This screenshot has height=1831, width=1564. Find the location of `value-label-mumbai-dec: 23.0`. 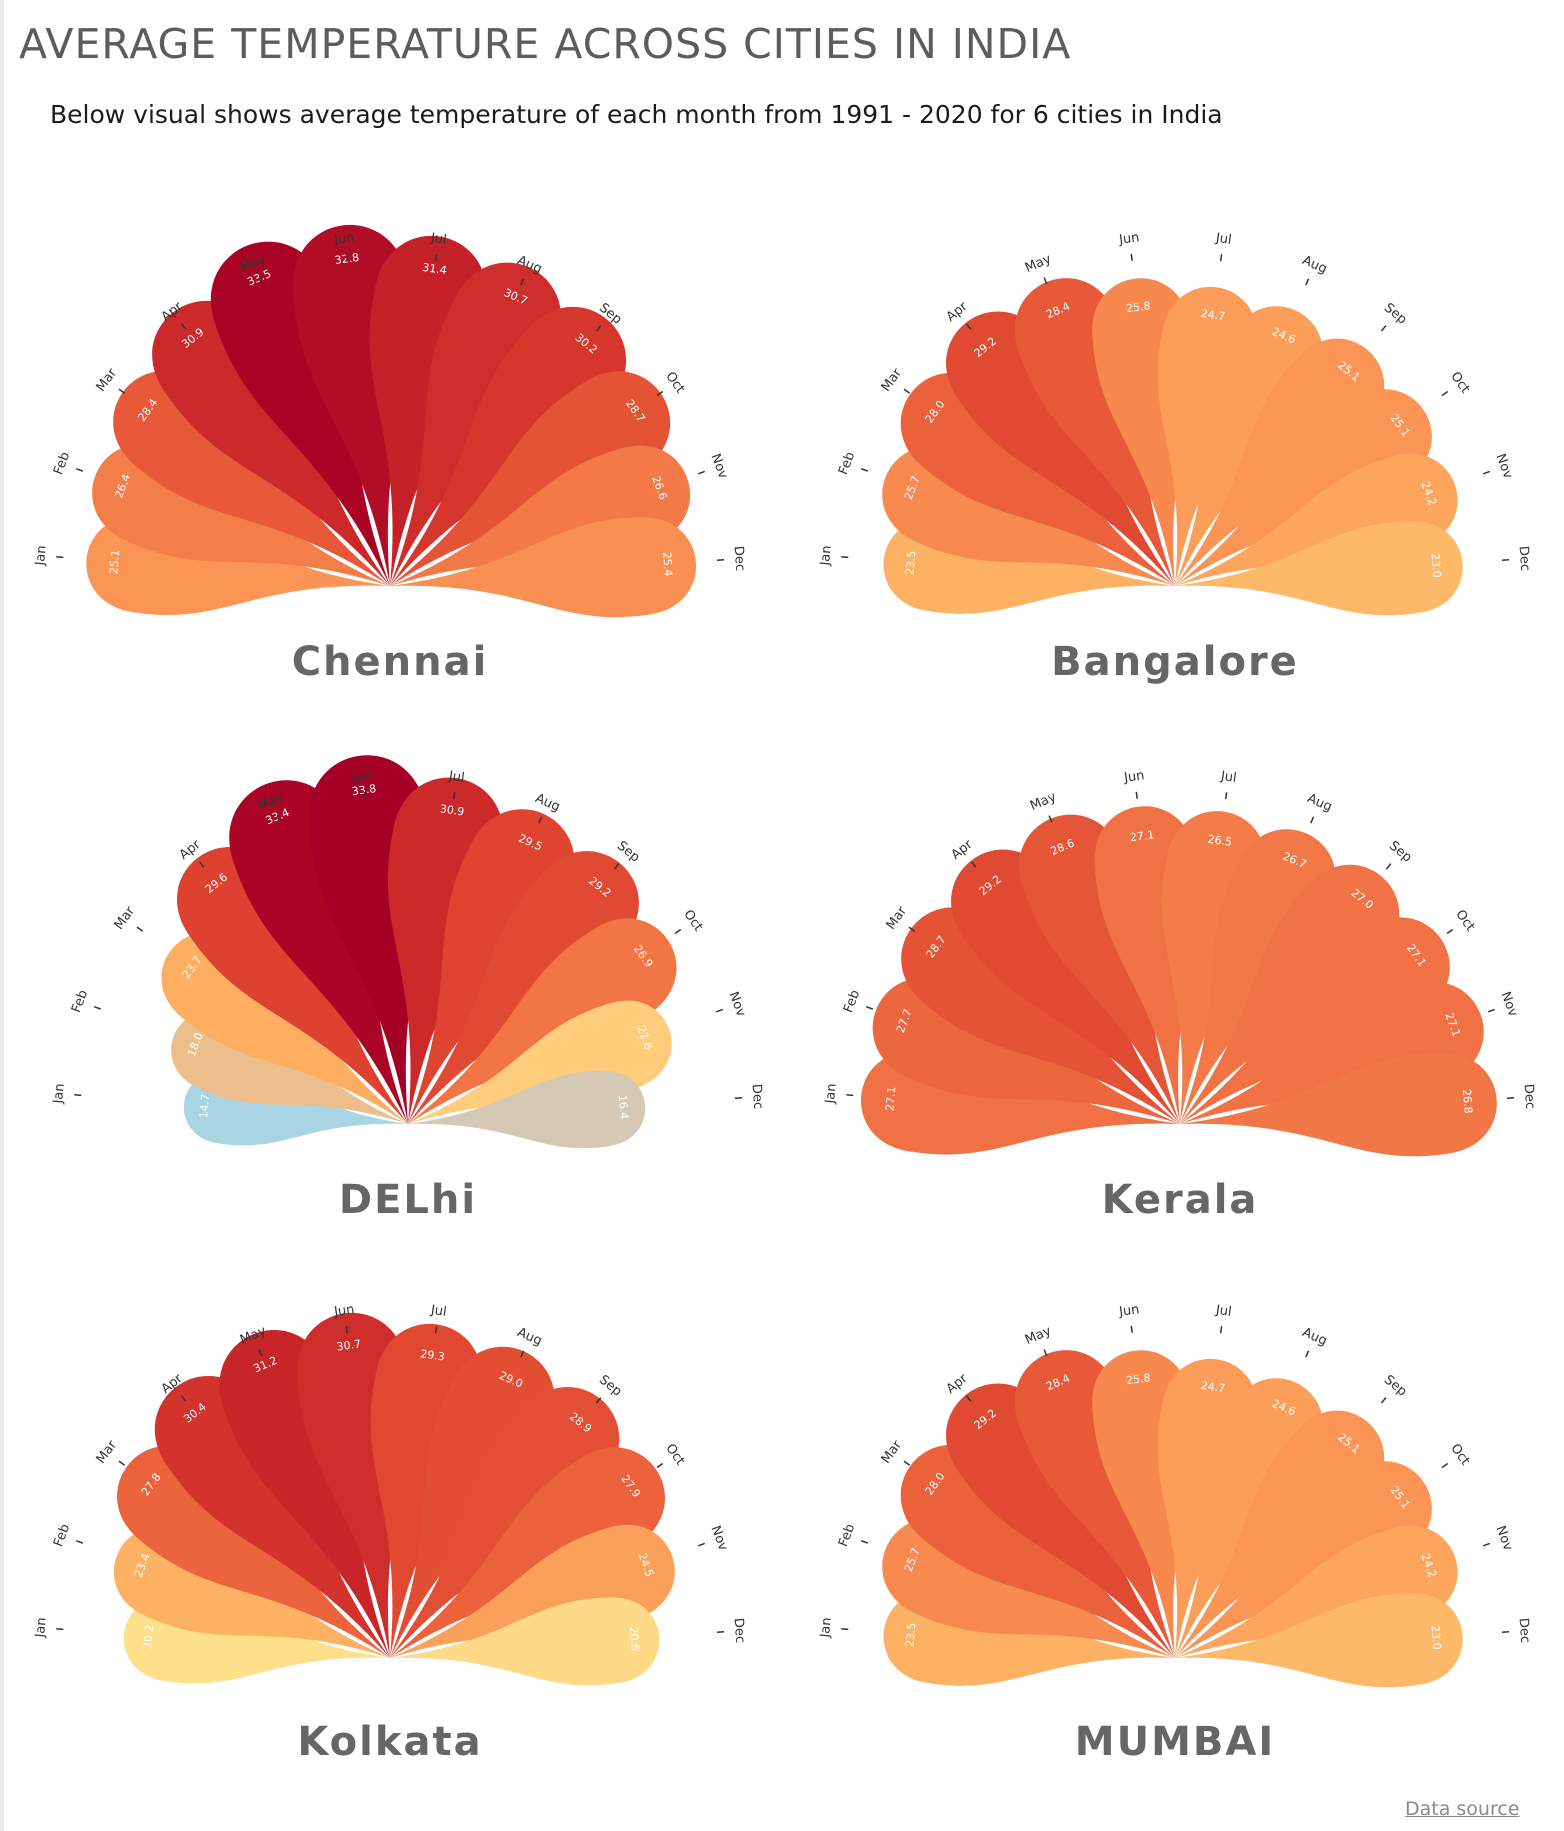

value-label-mumbai-dec: 23.0 is located at coordinates (1435, 1637).